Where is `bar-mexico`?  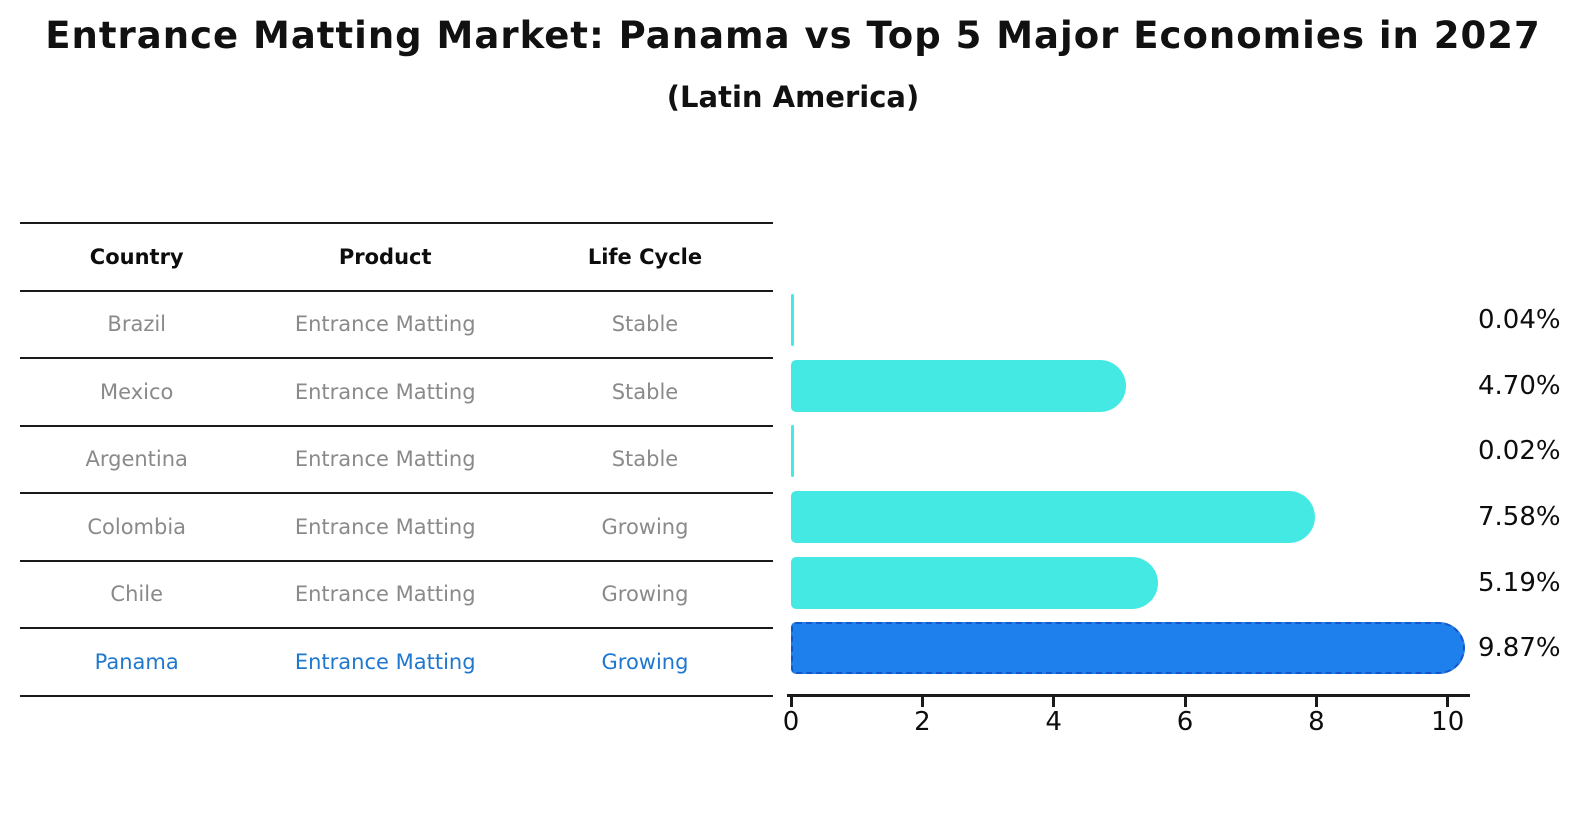
bar-mexico is located at coordinates (958, 385).